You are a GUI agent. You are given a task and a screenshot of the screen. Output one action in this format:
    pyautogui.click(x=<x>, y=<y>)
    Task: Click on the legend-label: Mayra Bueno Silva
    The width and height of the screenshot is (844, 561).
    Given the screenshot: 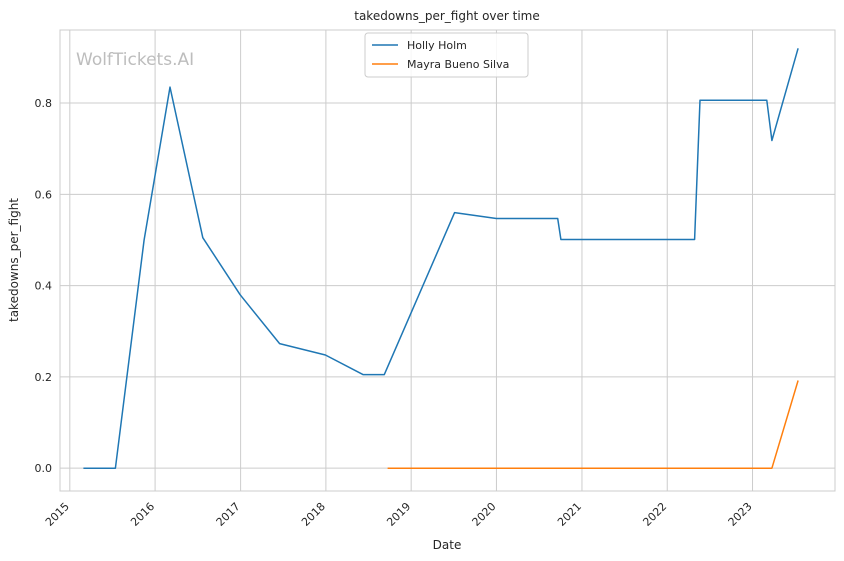 What is the action you would take?
    pyautogui.click(x=458, y=64)
    